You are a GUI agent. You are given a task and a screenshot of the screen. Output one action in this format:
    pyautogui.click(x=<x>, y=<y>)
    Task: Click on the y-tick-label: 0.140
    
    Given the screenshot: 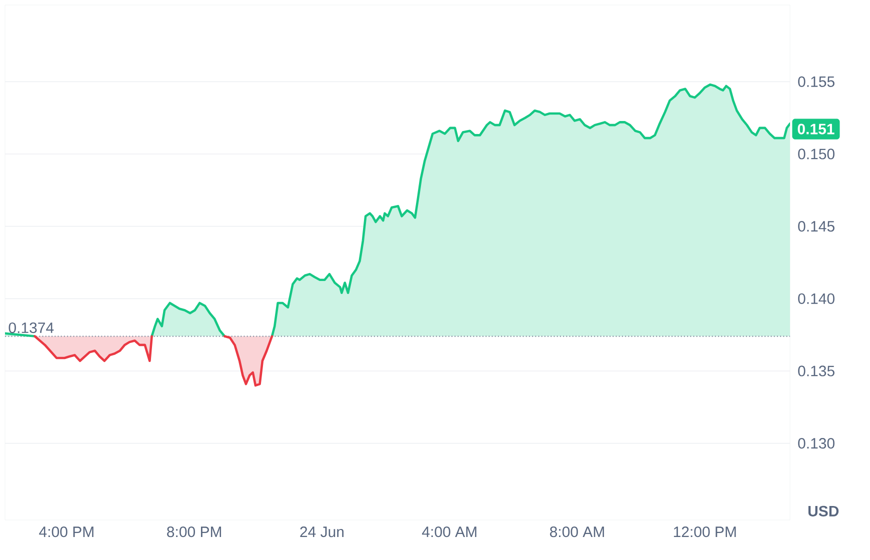 What is the action you would take?
    pyautogui.click(x=816, y=298)
    